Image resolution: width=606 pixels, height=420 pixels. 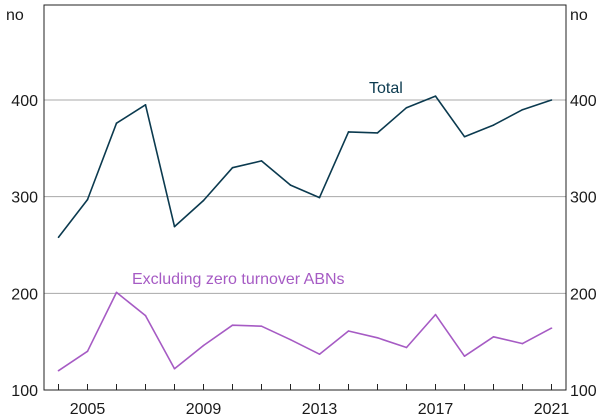 I want to click on x-tick-label: 2013, so click(x=320, y=409).